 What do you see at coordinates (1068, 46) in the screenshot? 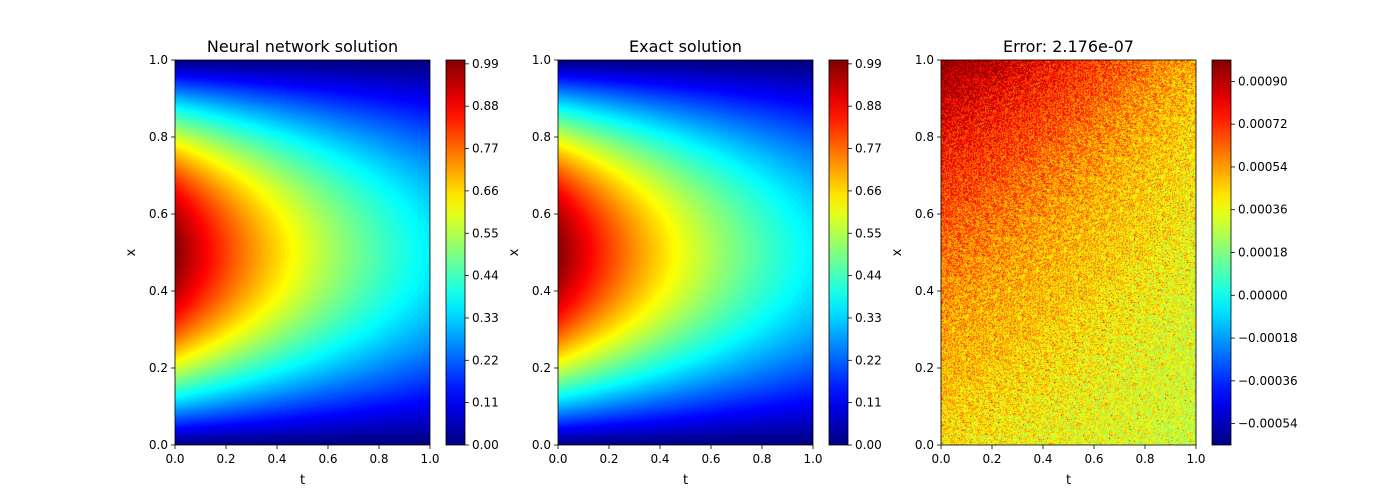
I see `chart-title: Error: 2.176e-07` at bounding box center [1068, 46].